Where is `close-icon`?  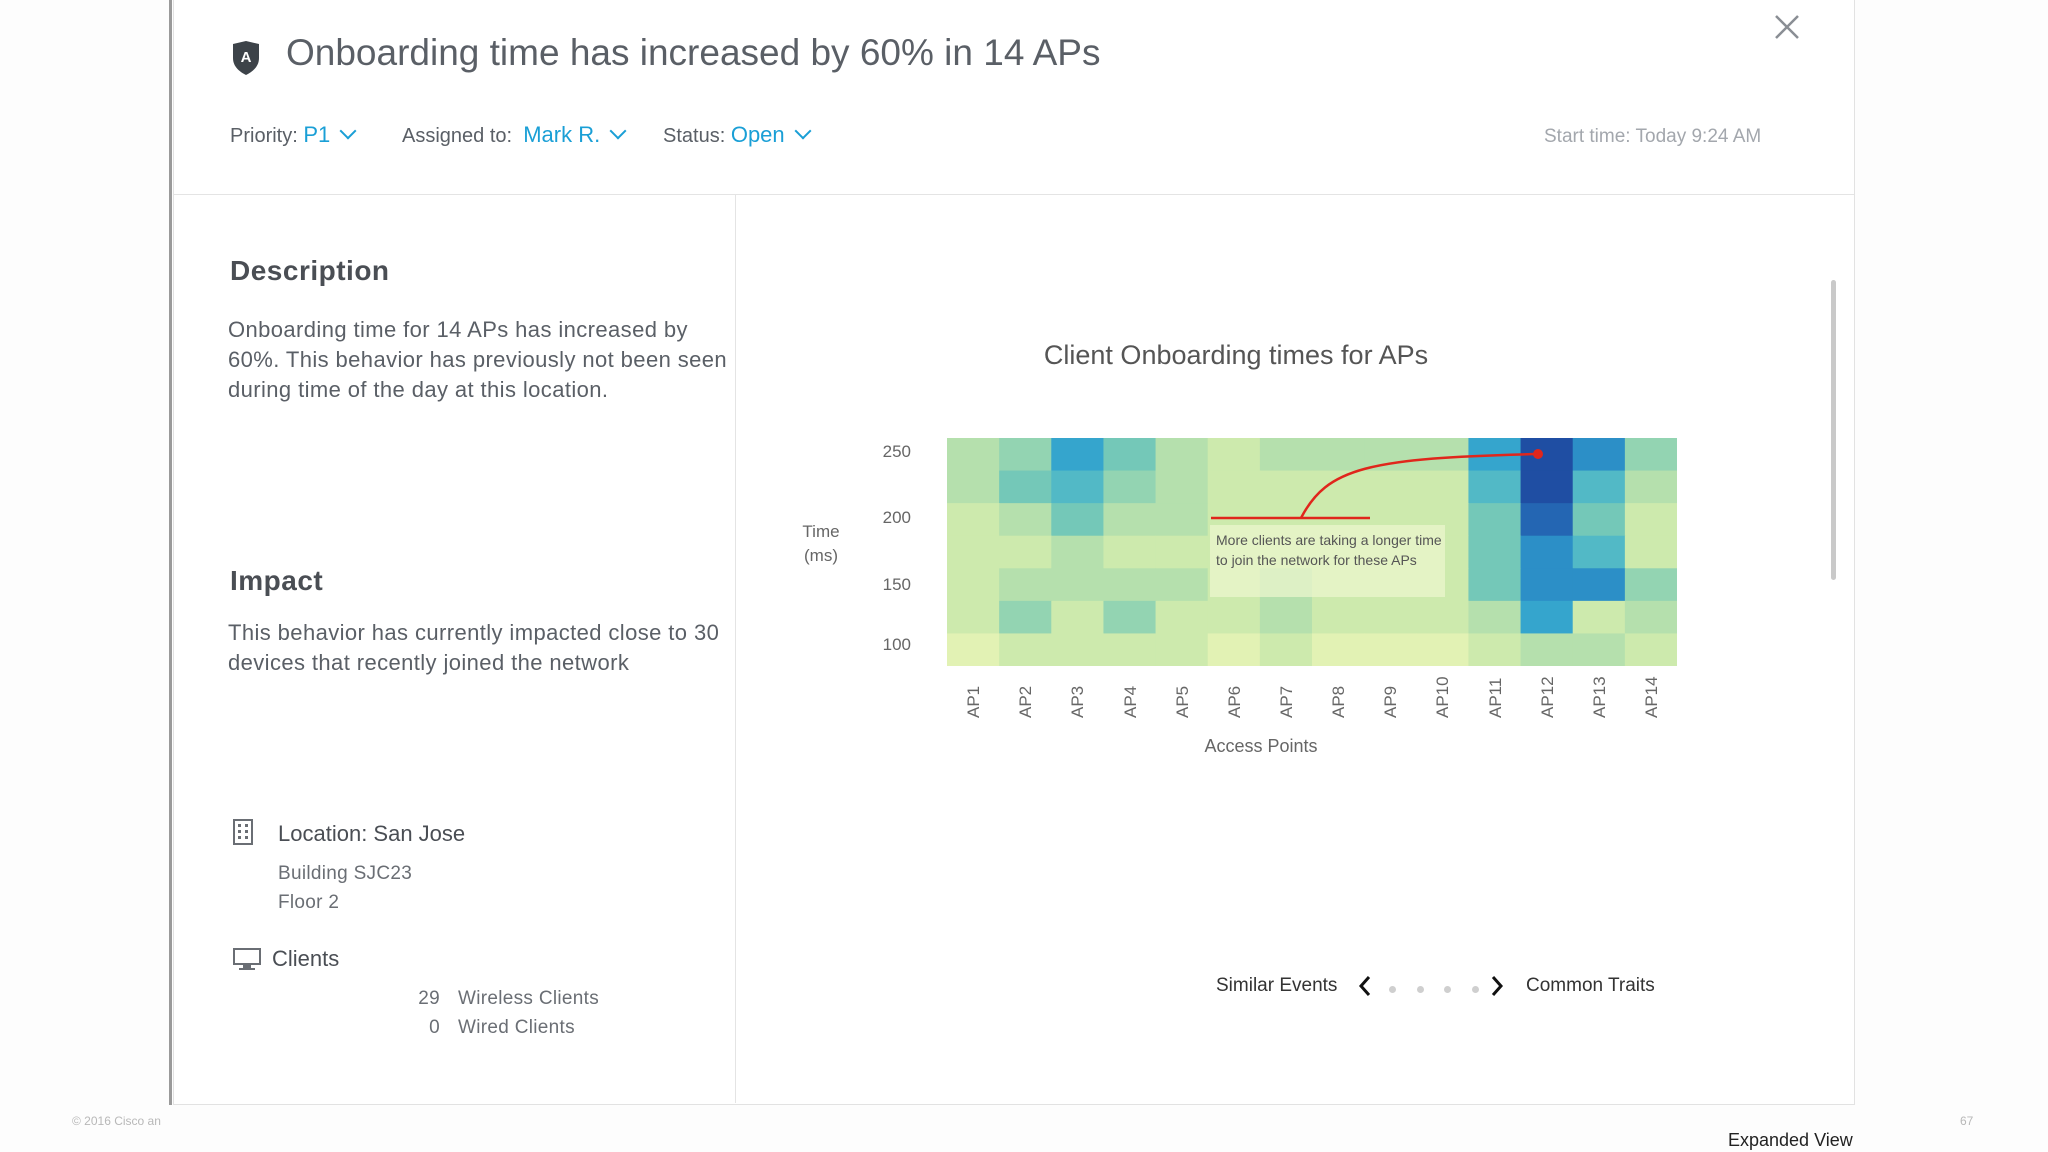
close-icon is located at coordinates (1787, 27).